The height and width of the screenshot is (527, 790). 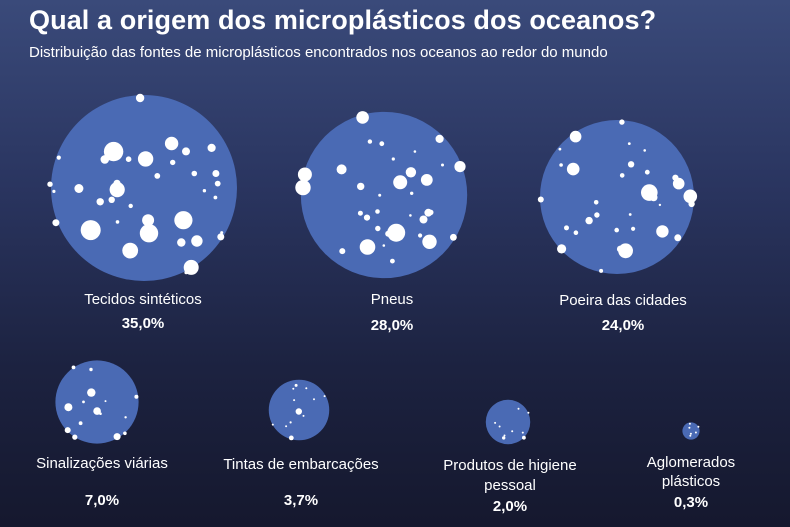 What do you see at coordinates (301, 500) in the screenshot?
I see `value-label: 3,7%` at bounding box center [301, 500].